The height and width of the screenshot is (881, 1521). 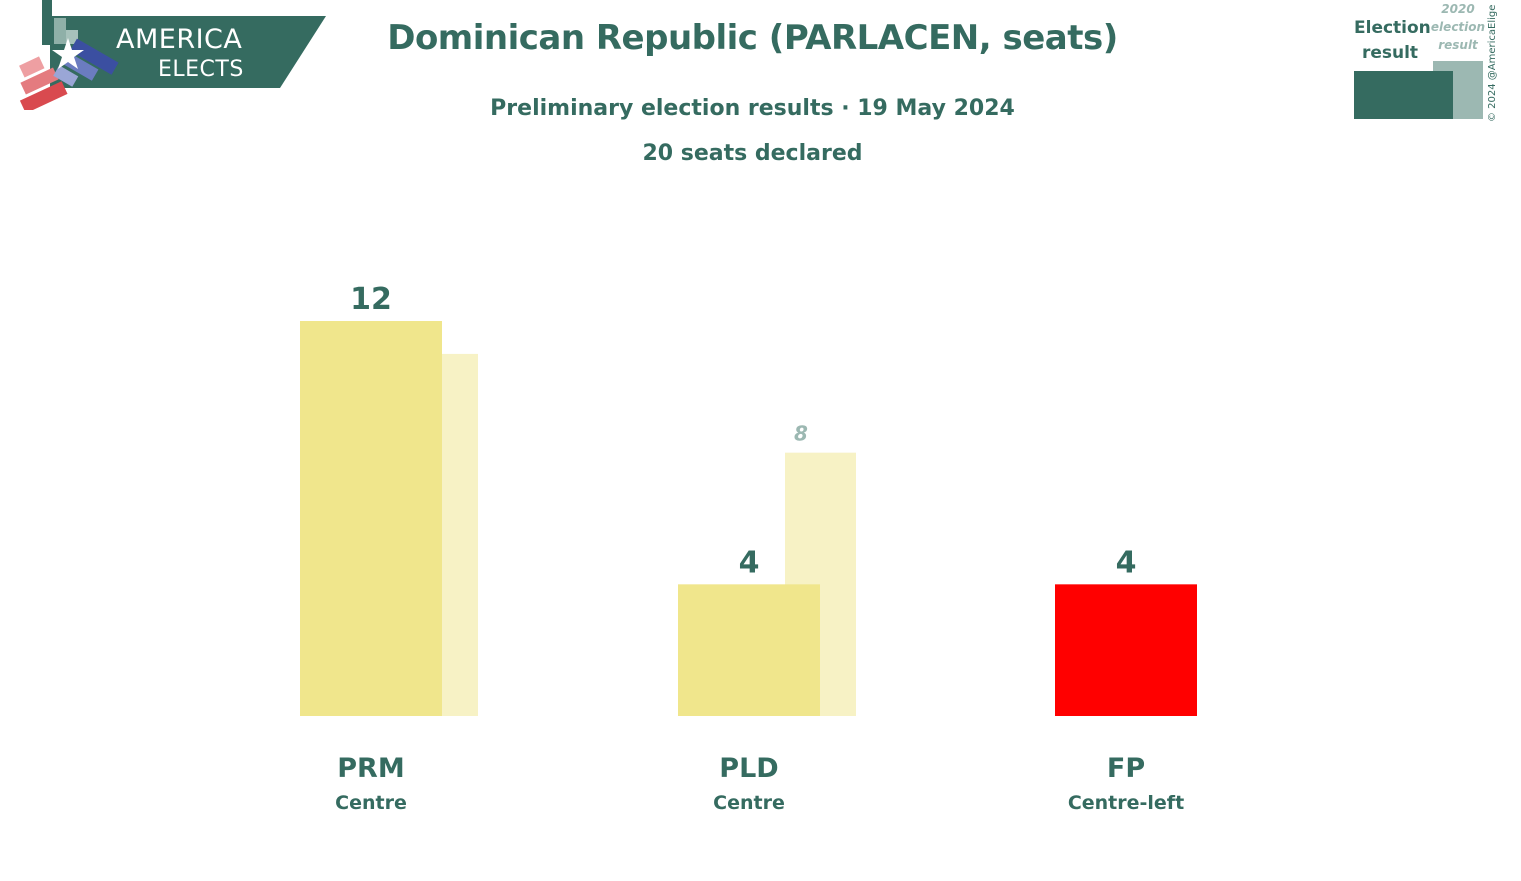 What do you see at coordinates (1392, 40) in the screenshot?
I see `legend-current-label: Election result` at bounding box center [1392, 40].